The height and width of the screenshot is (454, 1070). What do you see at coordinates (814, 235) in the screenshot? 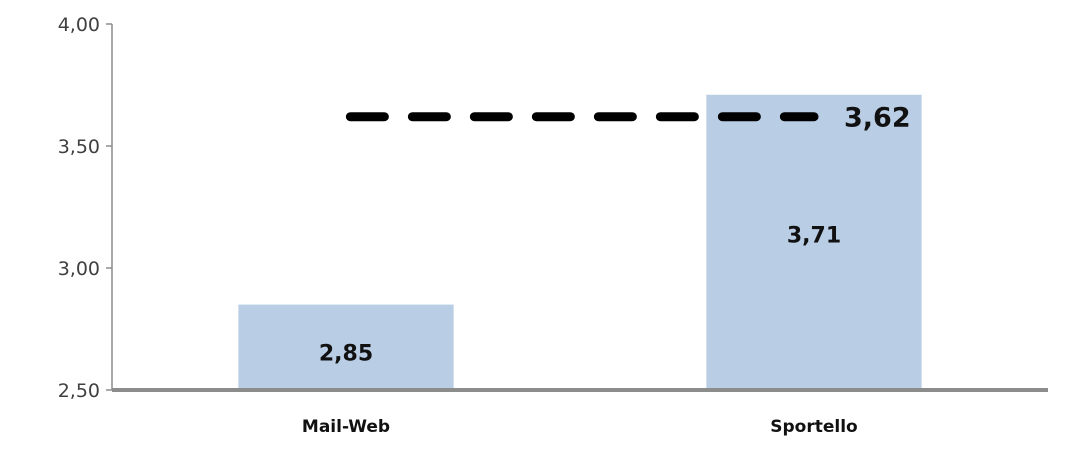
I see `bar-value-label: 3,71` at bounding box center [814, 235].